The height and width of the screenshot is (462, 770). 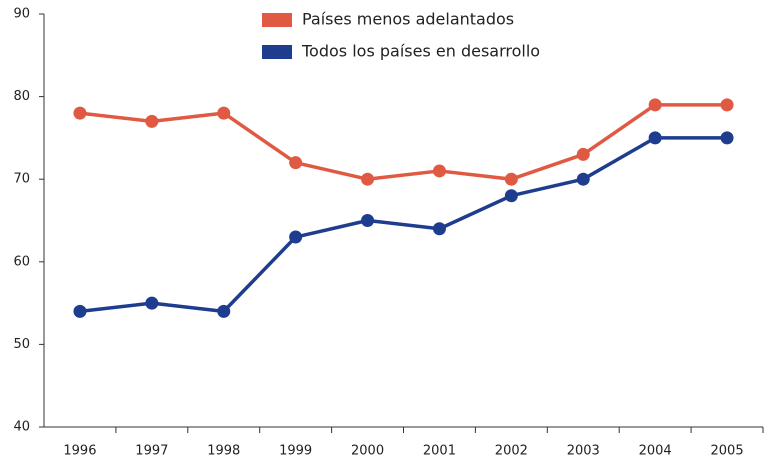 What do you see at coordinates (420, 51) in the screenshot?
I see `legend-label: Todos los países en desarrollo` at bounding box center [420, 51].